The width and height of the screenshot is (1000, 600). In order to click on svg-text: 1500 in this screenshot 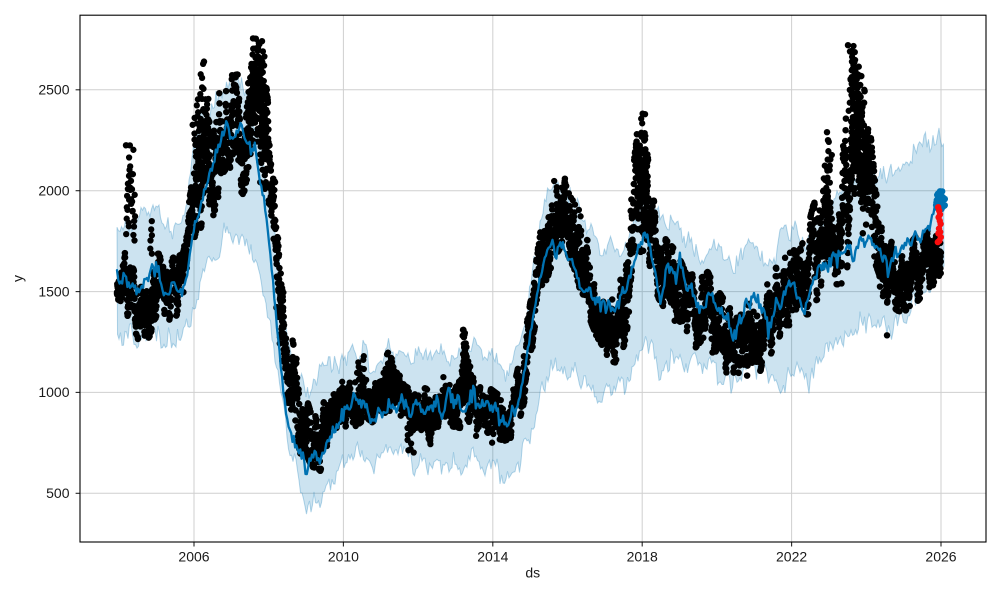, I will do `click(53, 291)`.